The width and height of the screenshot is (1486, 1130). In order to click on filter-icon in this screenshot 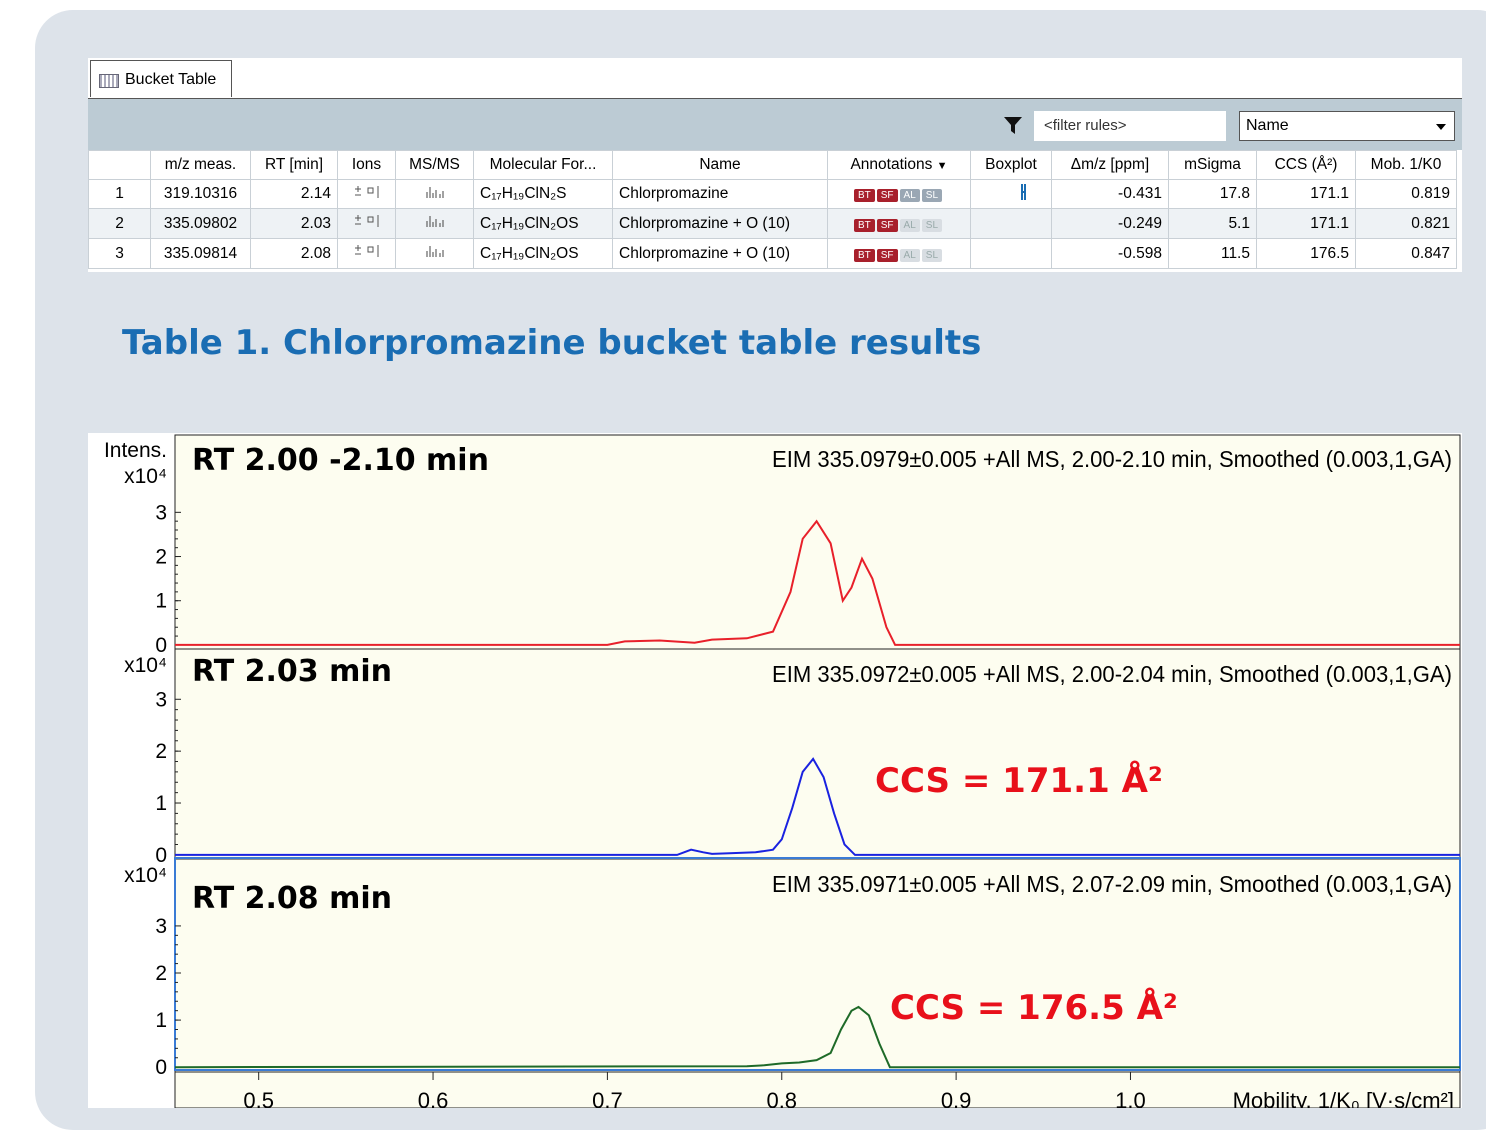, I will do `click(1013, 126)`.